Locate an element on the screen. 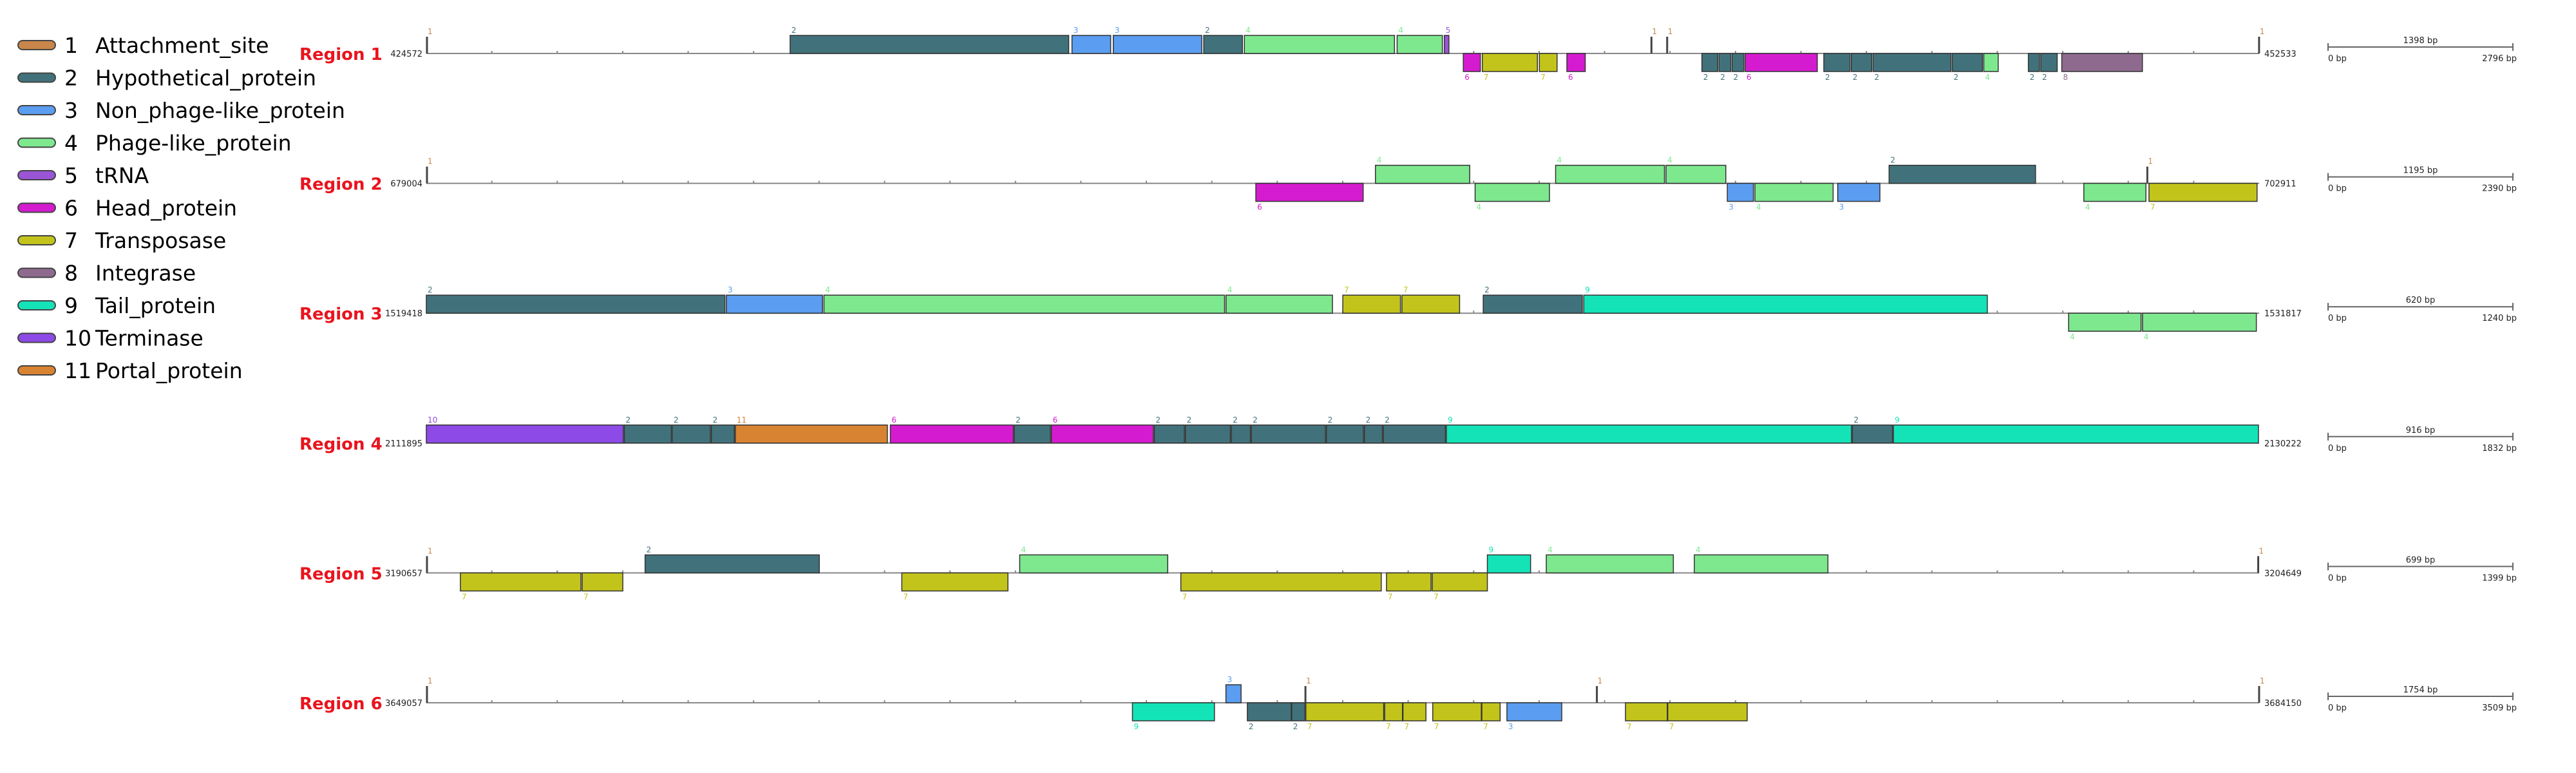  region-label: Region 4 is located at coordinates (341, 444).